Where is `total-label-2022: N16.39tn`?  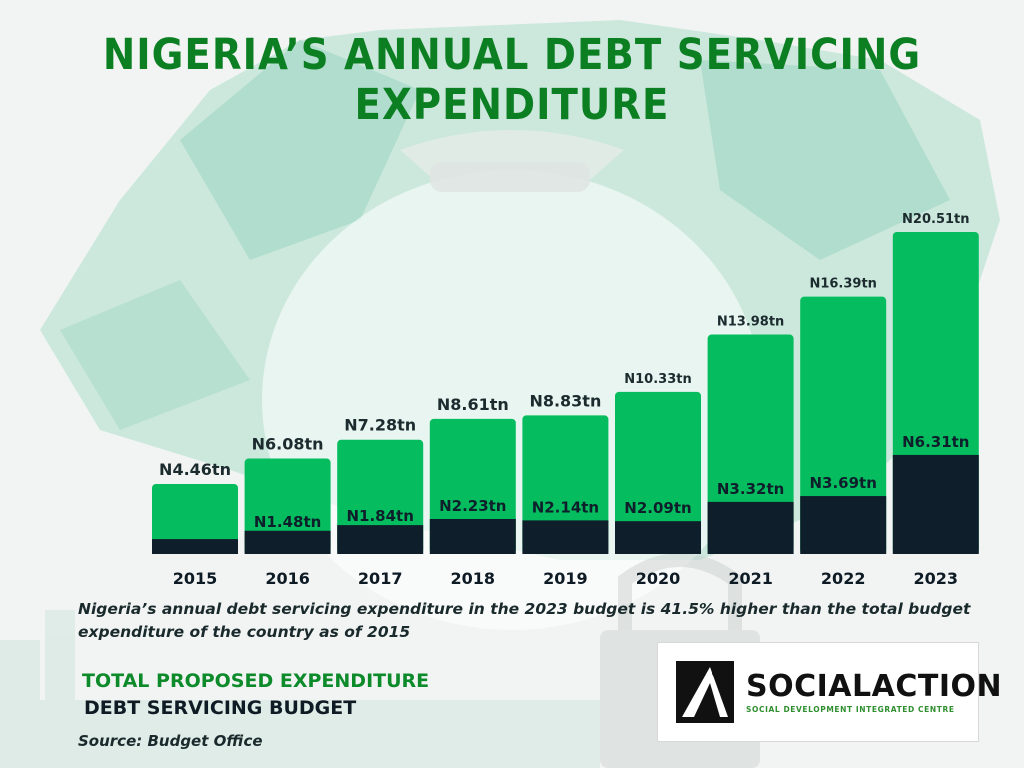
total-label-2022: N16.39tn is located at coordinates (842, 284).